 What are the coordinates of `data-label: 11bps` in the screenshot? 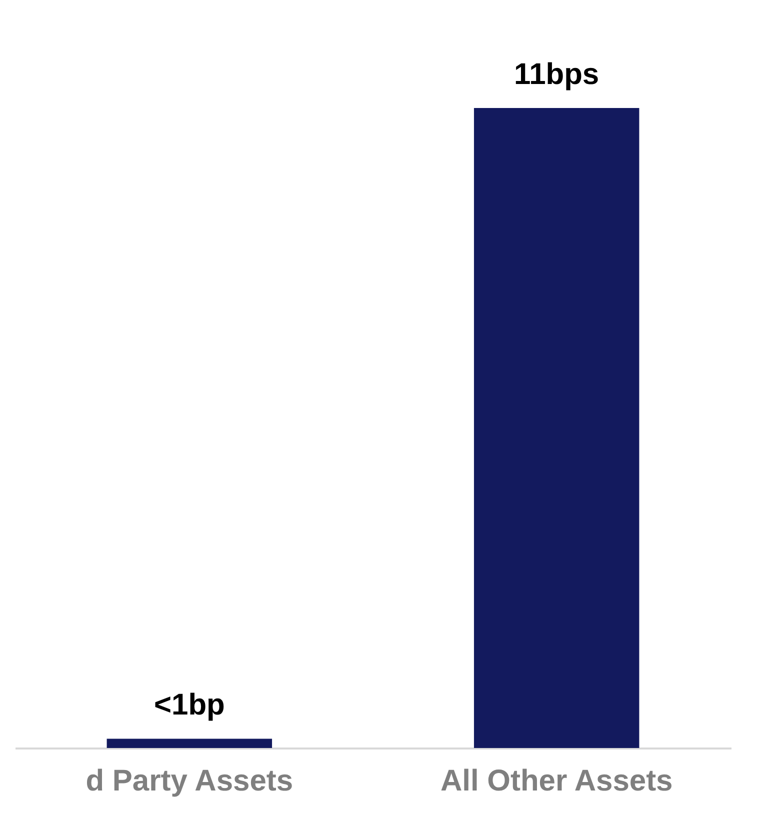 It's located at (557, 74).